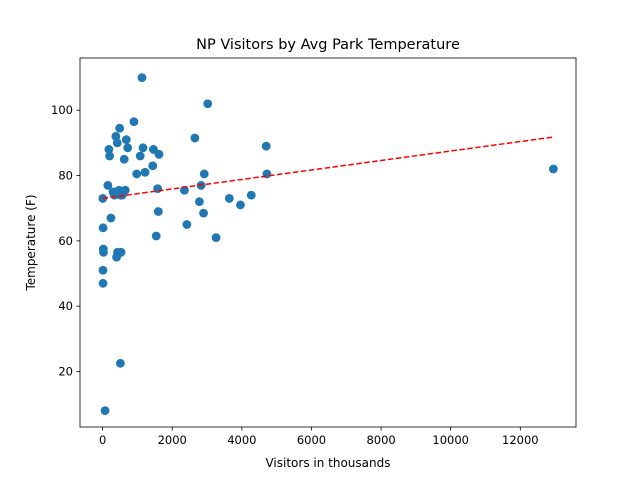  I want to click on y-tick-label: 20, so click(65, 371).